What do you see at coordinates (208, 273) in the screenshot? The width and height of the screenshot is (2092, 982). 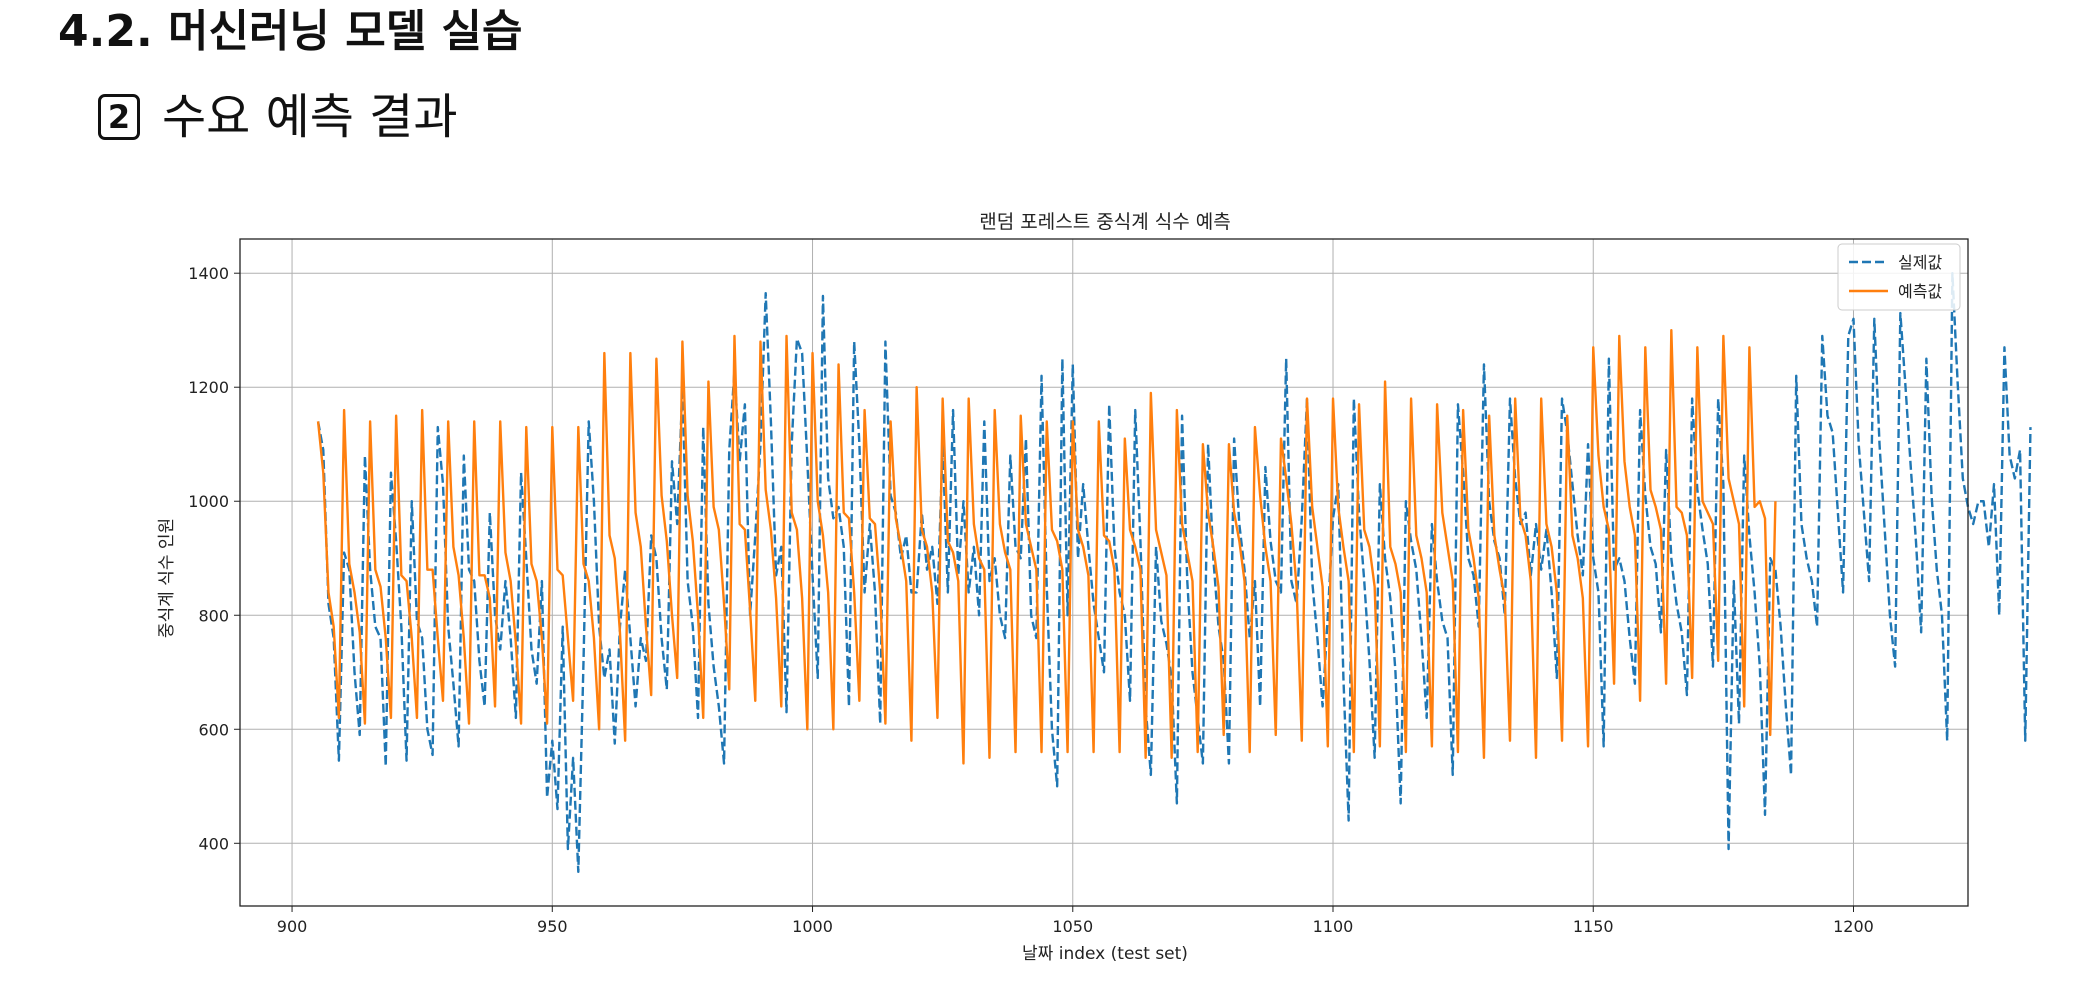 I see `y-tick-label: 1400` at bounding box center [208, 273].